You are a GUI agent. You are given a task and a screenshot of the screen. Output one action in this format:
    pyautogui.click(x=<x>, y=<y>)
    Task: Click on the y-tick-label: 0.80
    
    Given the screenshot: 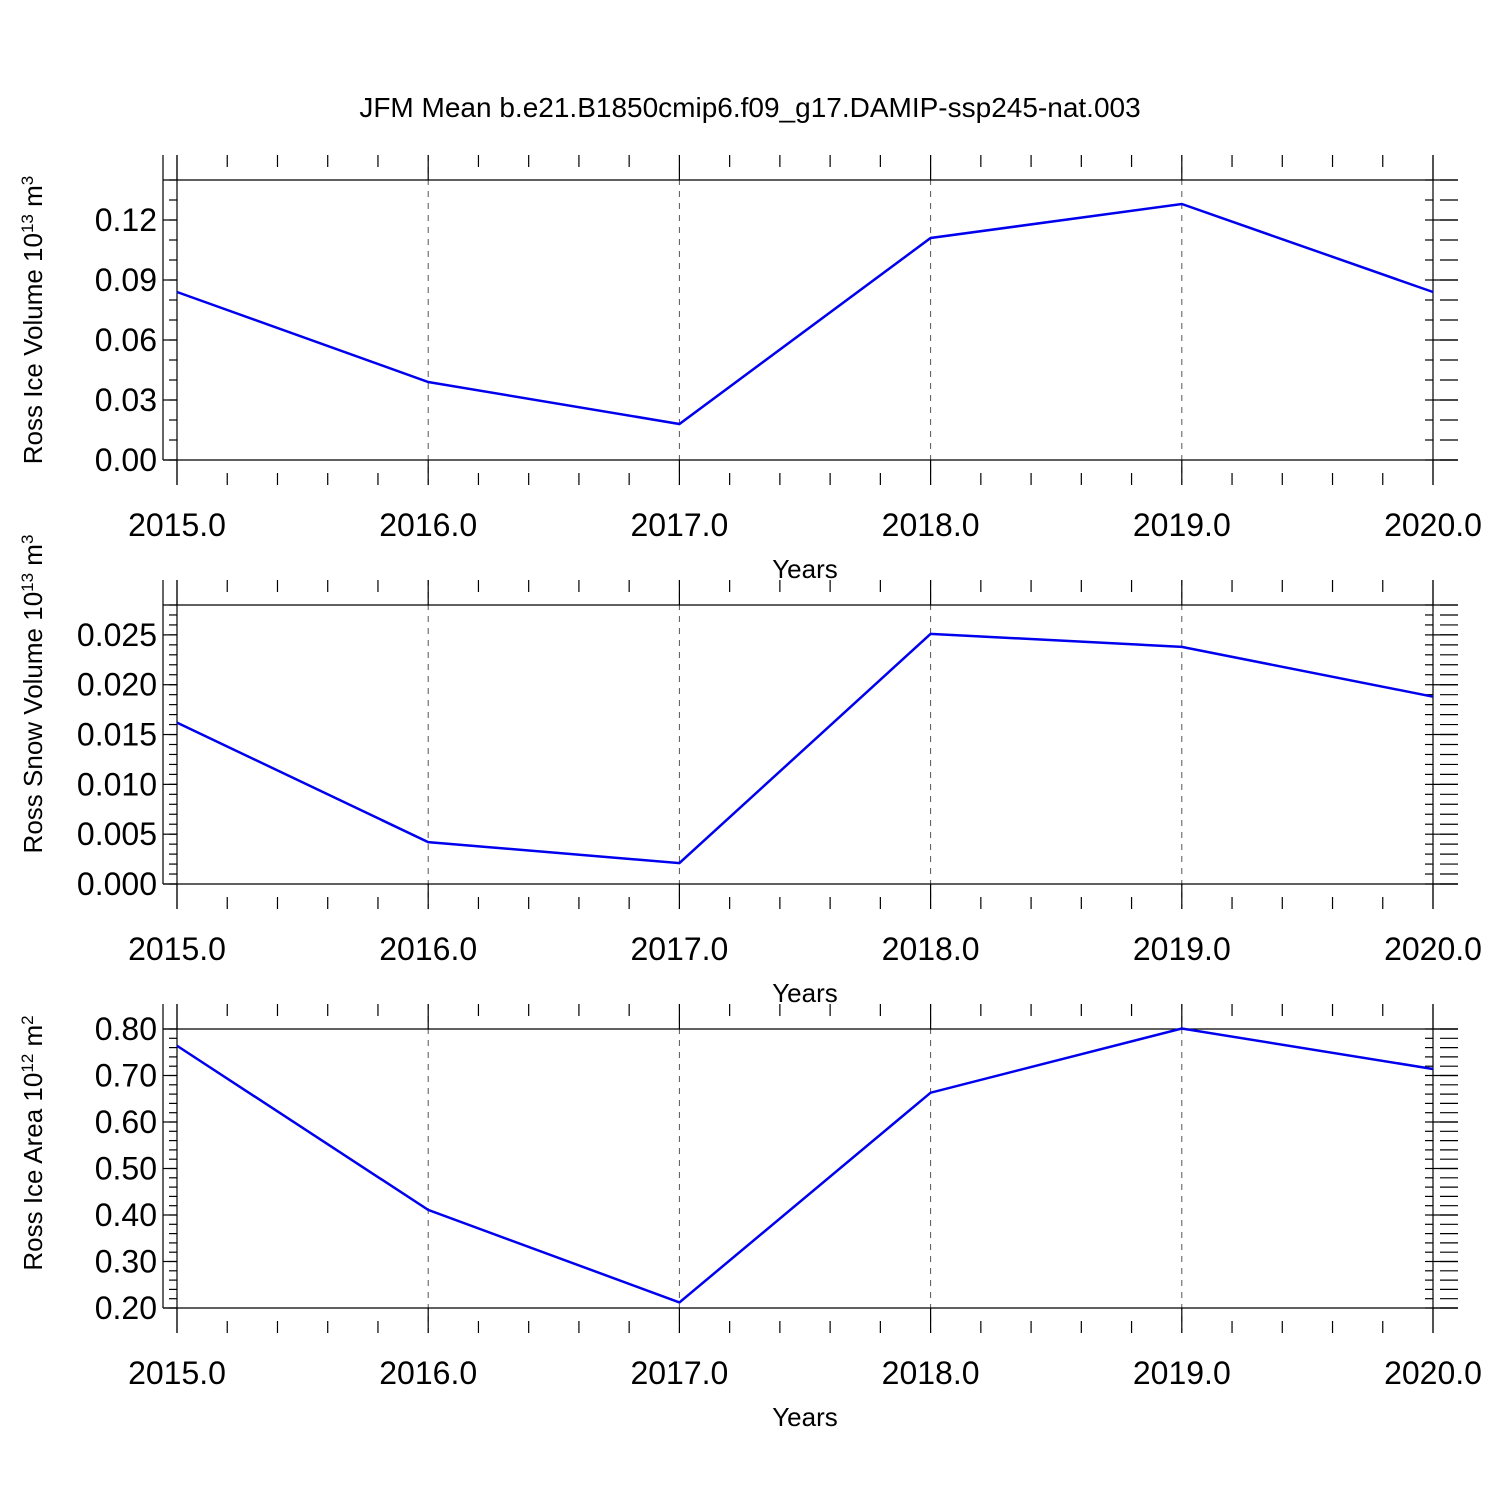 What is the action you would take?
    pyautogui.click(x=126, y=1029)
    